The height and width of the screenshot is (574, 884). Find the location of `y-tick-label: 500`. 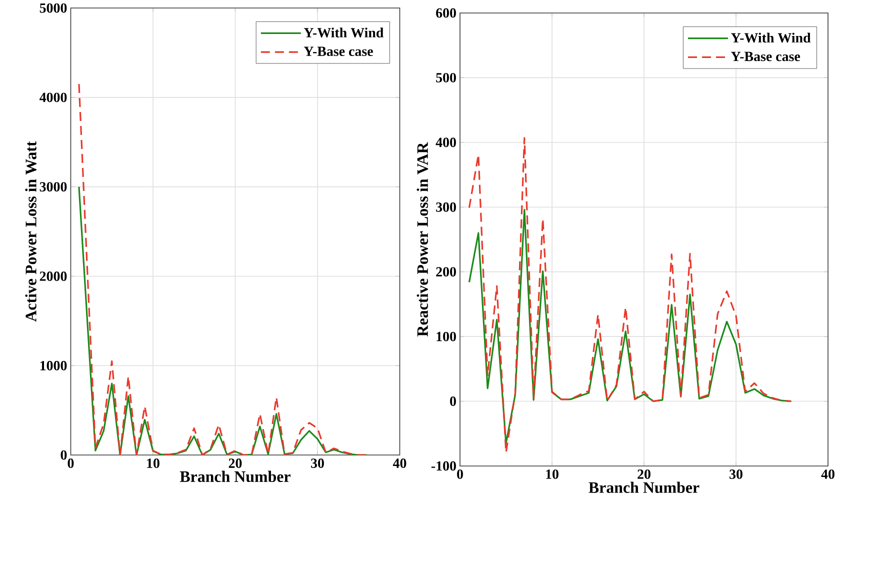

y-tick-label: 500 is located at coordinates (446, 77).